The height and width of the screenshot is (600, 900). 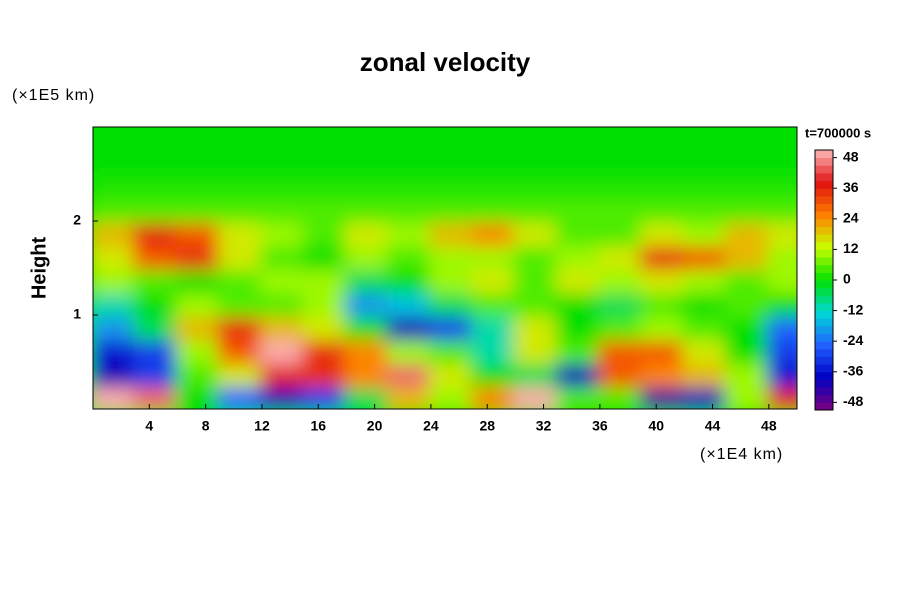 What do you see at coordinates (853, 340) in the screenshot?
I see `colorbar-tick-label: -24` at bounding box center [853, 340].